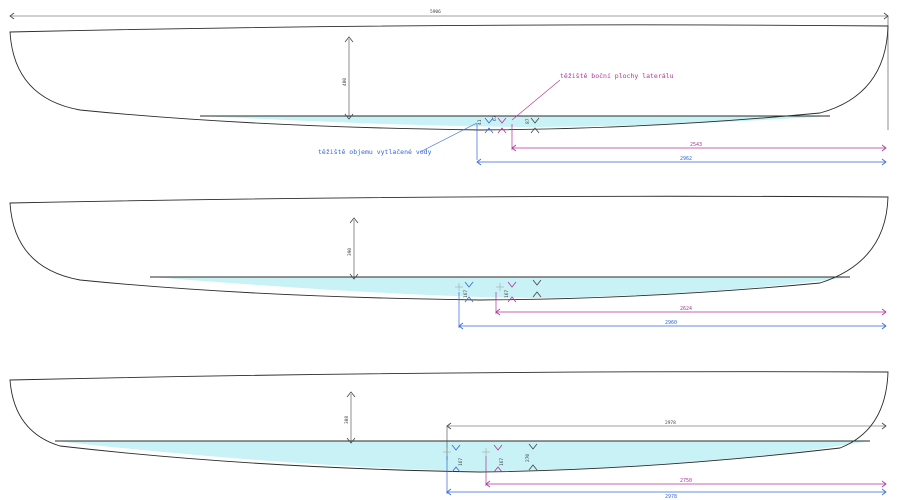  I want to click on small-label-3c: 270, so click(528, 458).